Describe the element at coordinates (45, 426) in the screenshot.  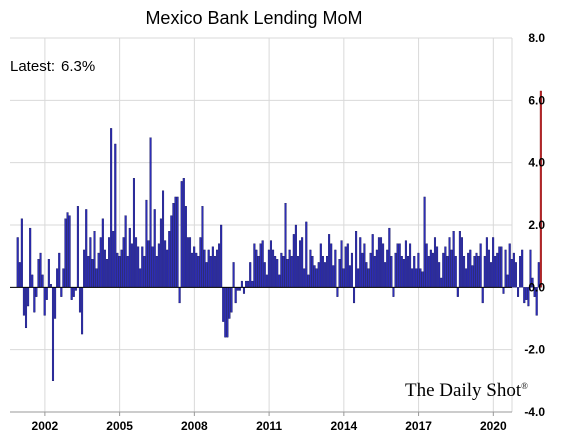
I see `x-tick-label: 2002` at that location.